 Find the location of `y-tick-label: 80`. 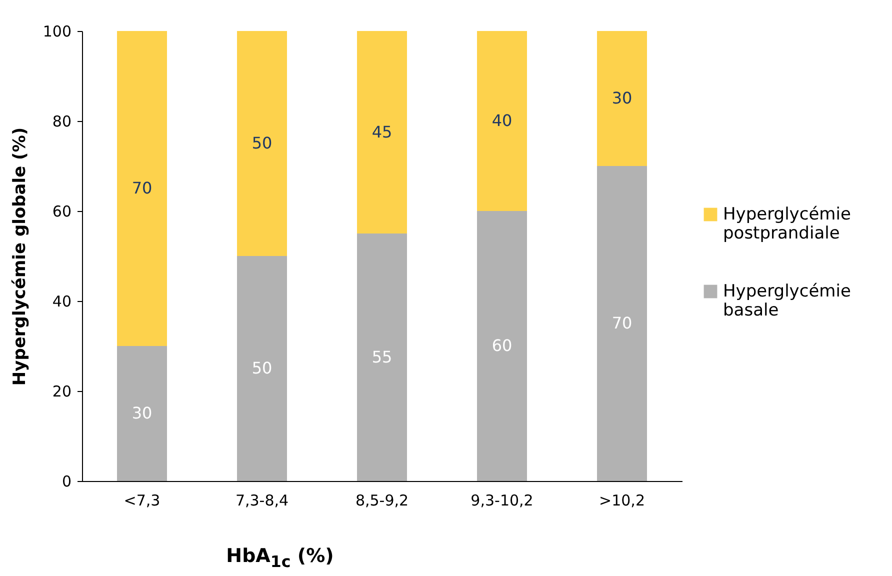

y-tick-label: 80 is located at coordinates (62, 121).